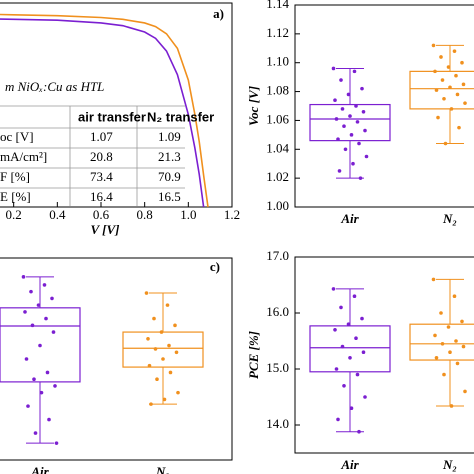 The image size is (474, 474). I want to click on x-tick-label: 0.4, so click(57, 214).